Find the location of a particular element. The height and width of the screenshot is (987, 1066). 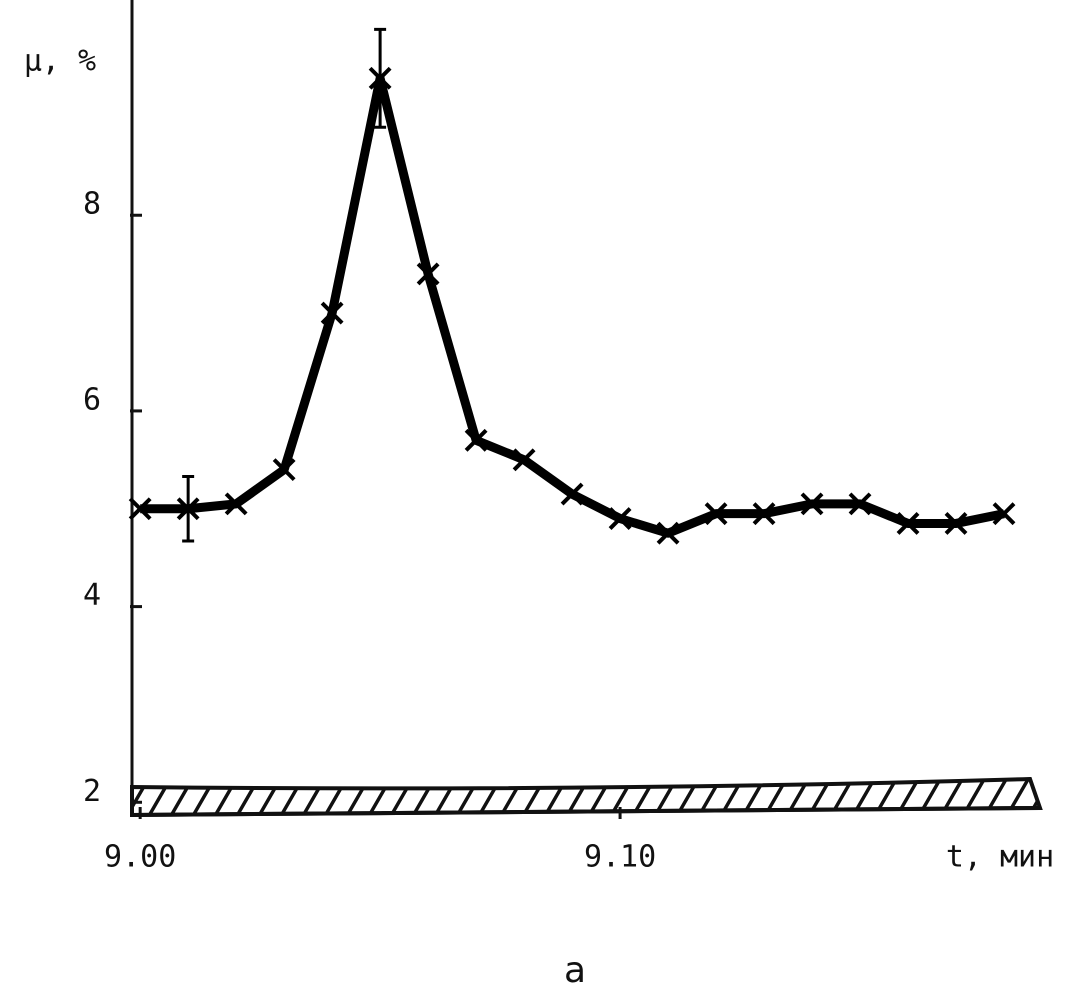

y-tick-label: 8 is located at coordinates (92, 204).